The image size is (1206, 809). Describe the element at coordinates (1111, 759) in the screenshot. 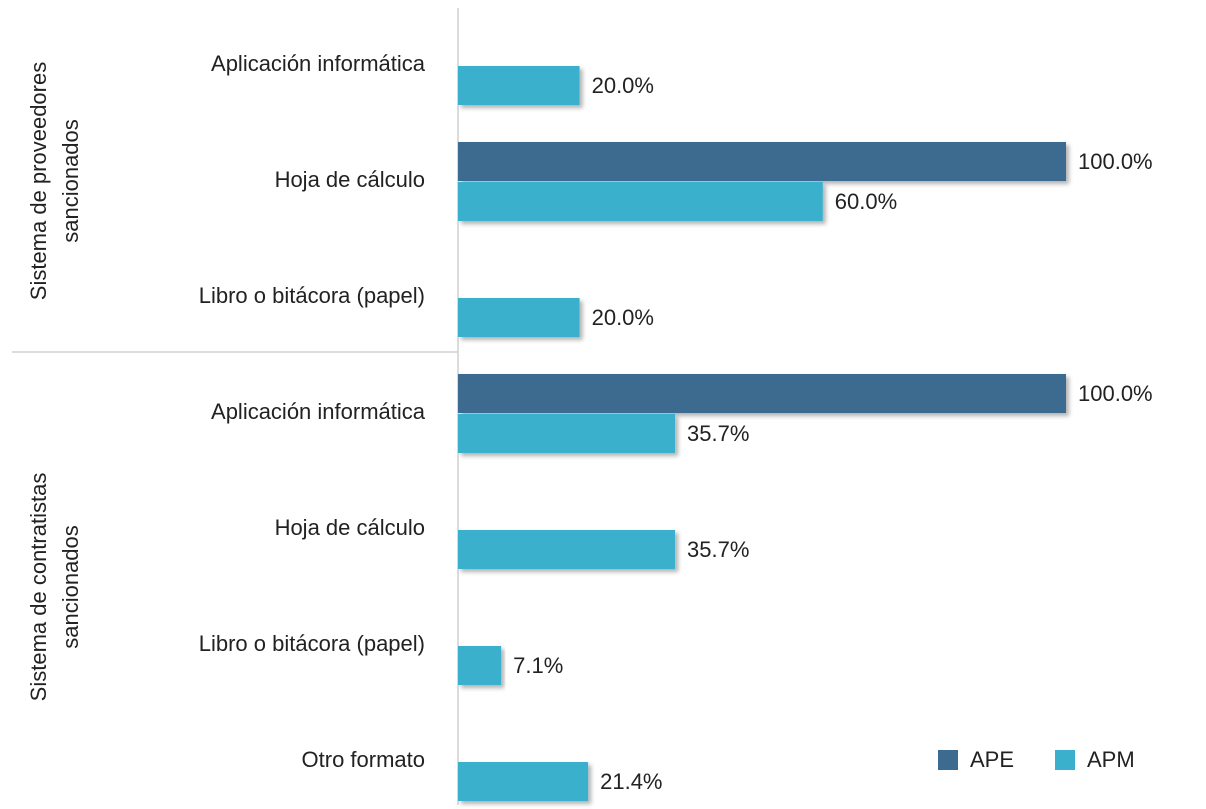

I see `legend-label: APM` at that location.